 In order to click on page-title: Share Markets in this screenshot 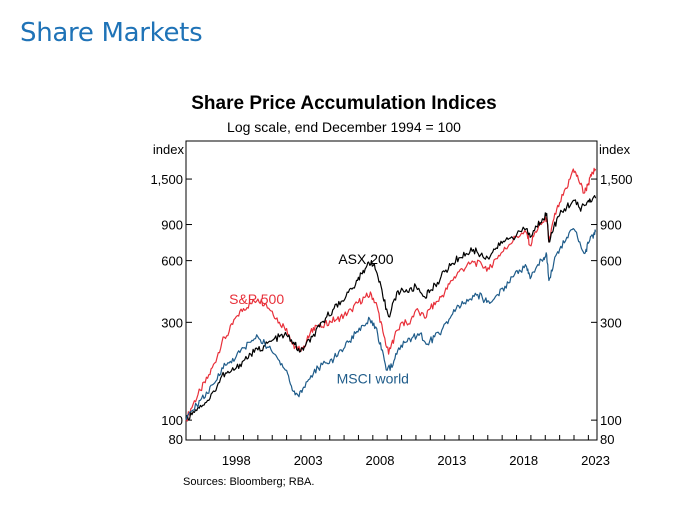, I will do `click(111, 33)`.